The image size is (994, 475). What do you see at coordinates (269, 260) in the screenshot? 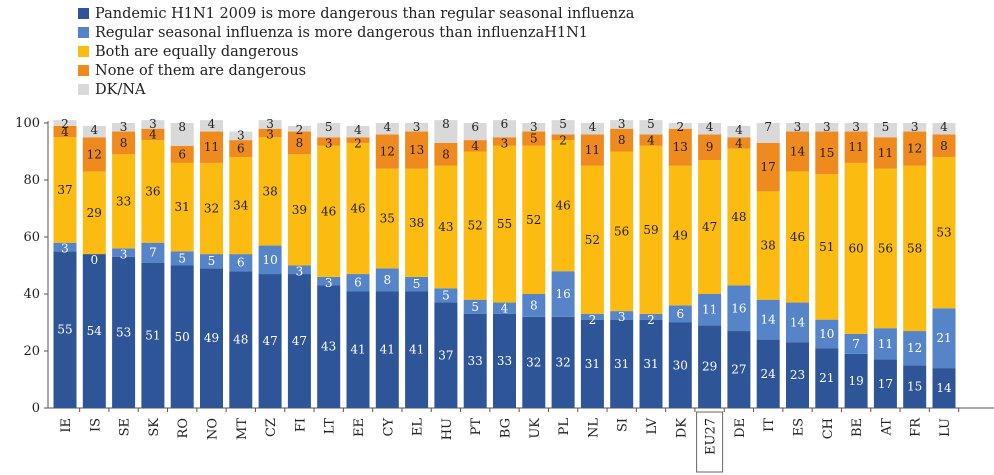
I see `data-label: 10` at bounding box center [269, 260].